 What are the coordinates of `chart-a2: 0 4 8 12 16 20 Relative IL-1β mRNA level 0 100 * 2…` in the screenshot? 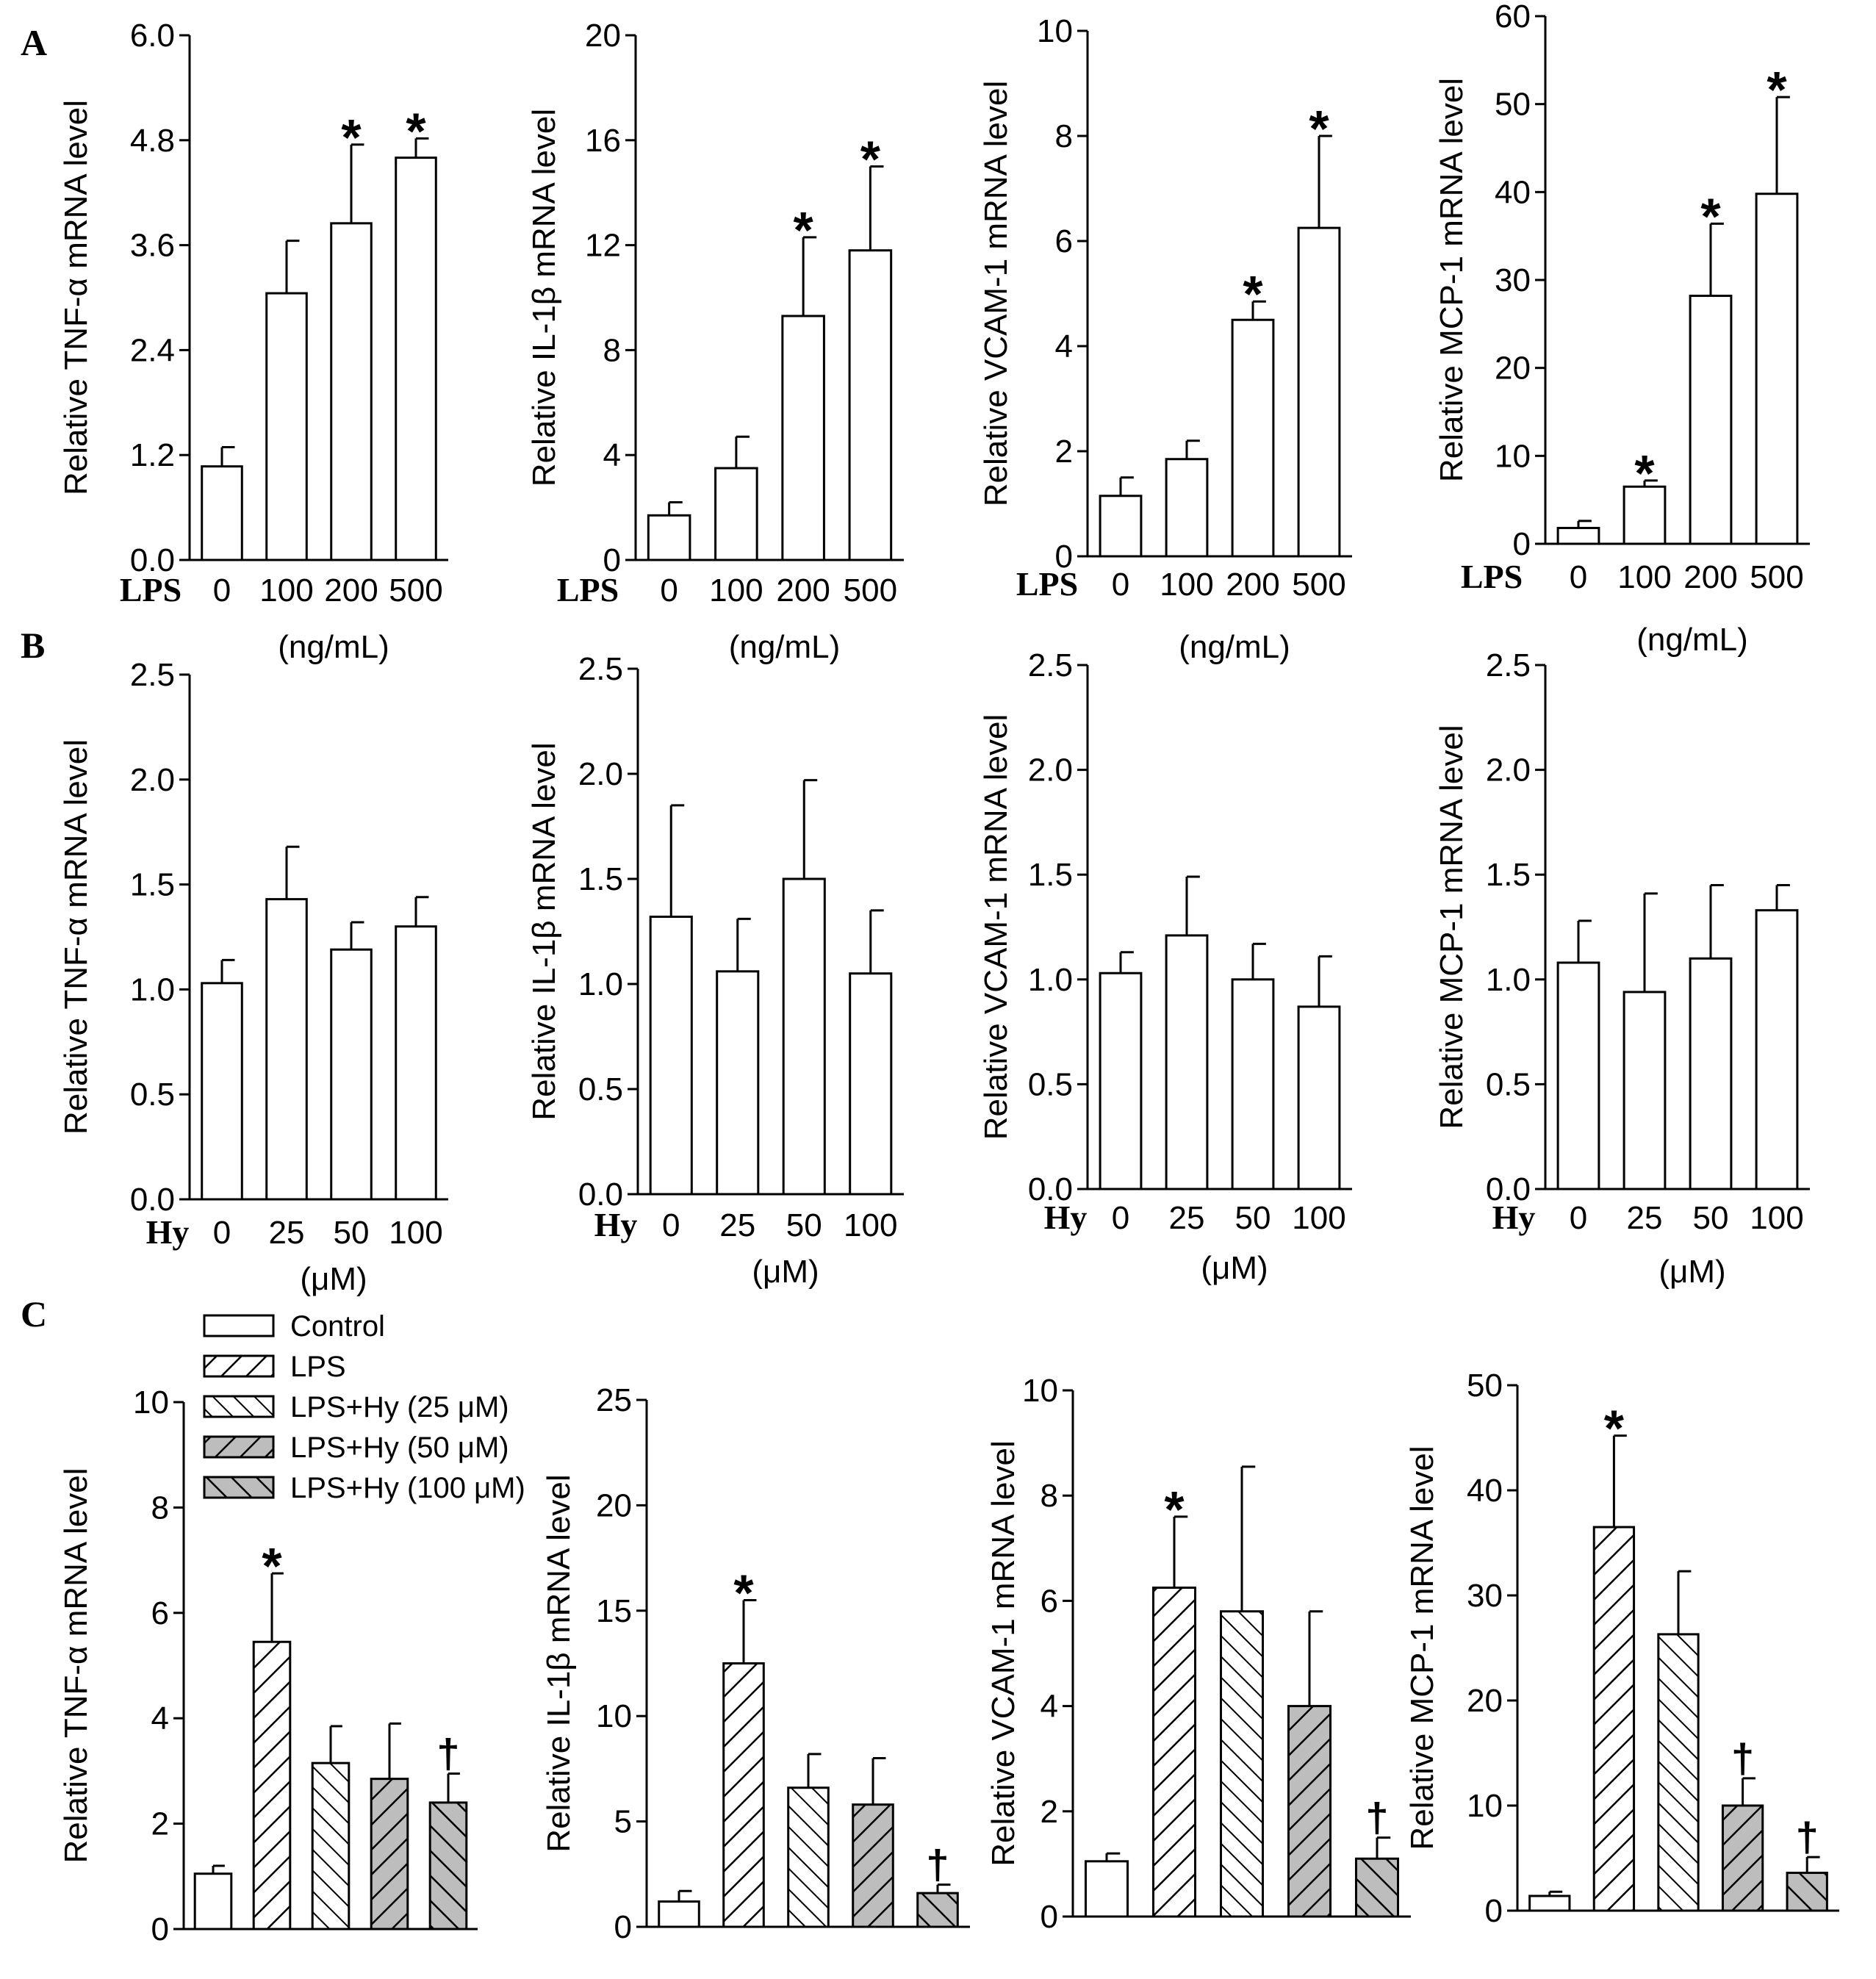 It's located at (715, 341).